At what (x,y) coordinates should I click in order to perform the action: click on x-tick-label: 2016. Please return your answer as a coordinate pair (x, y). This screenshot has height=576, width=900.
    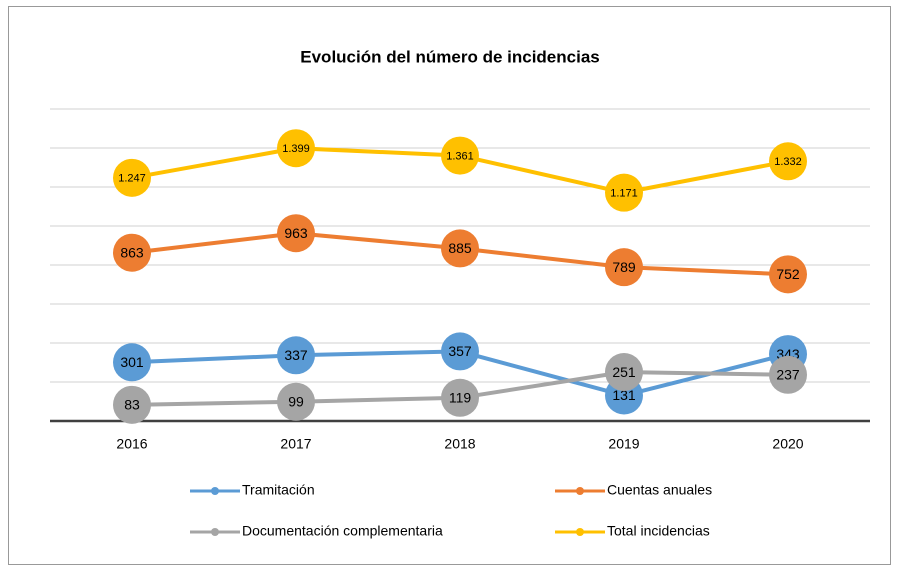
    Looking at the image, I should click on (131, 444).